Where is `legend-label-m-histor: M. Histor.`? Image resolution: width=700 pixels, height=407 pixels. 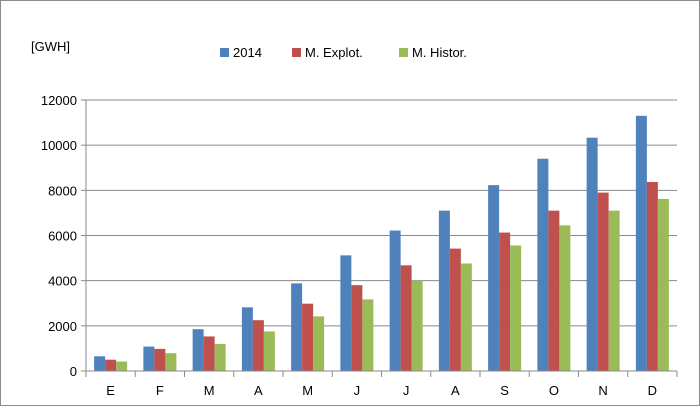 legend-label-m-histor: M. Histor. is located at coordinates (439, 52).